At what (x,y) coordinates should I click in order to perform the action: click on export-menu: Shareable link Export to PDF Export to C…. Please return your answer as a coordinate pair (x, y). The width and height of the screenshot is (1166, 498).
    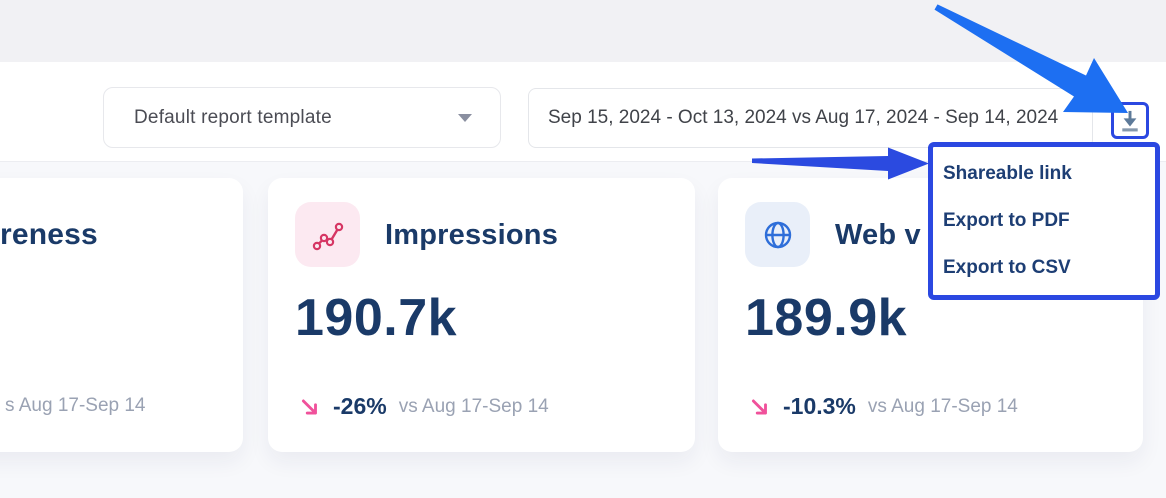
    Looking at the image, I should click on (1044, 221).